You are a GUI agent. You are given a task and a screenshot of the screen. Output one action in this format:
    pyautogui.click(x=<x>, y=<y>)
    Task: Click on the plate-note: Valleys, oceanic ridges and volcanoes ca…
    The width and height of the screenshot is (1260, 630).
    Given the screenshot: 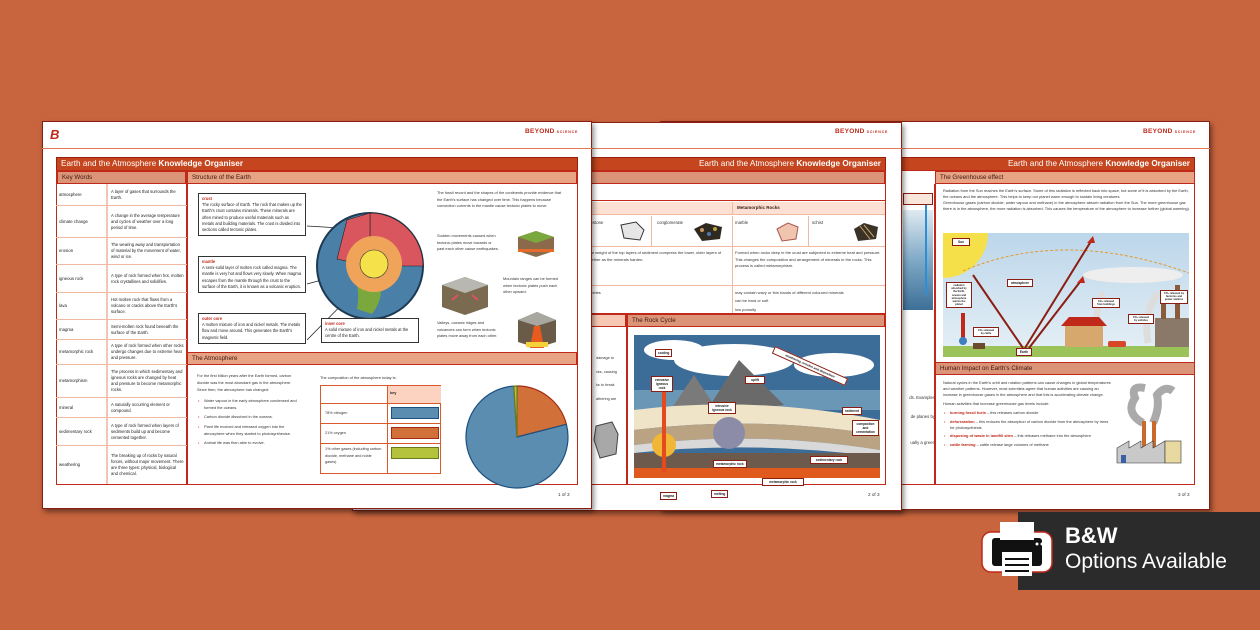 What is the action you would take?
    pyautogui.click(x=467, y=329)
    